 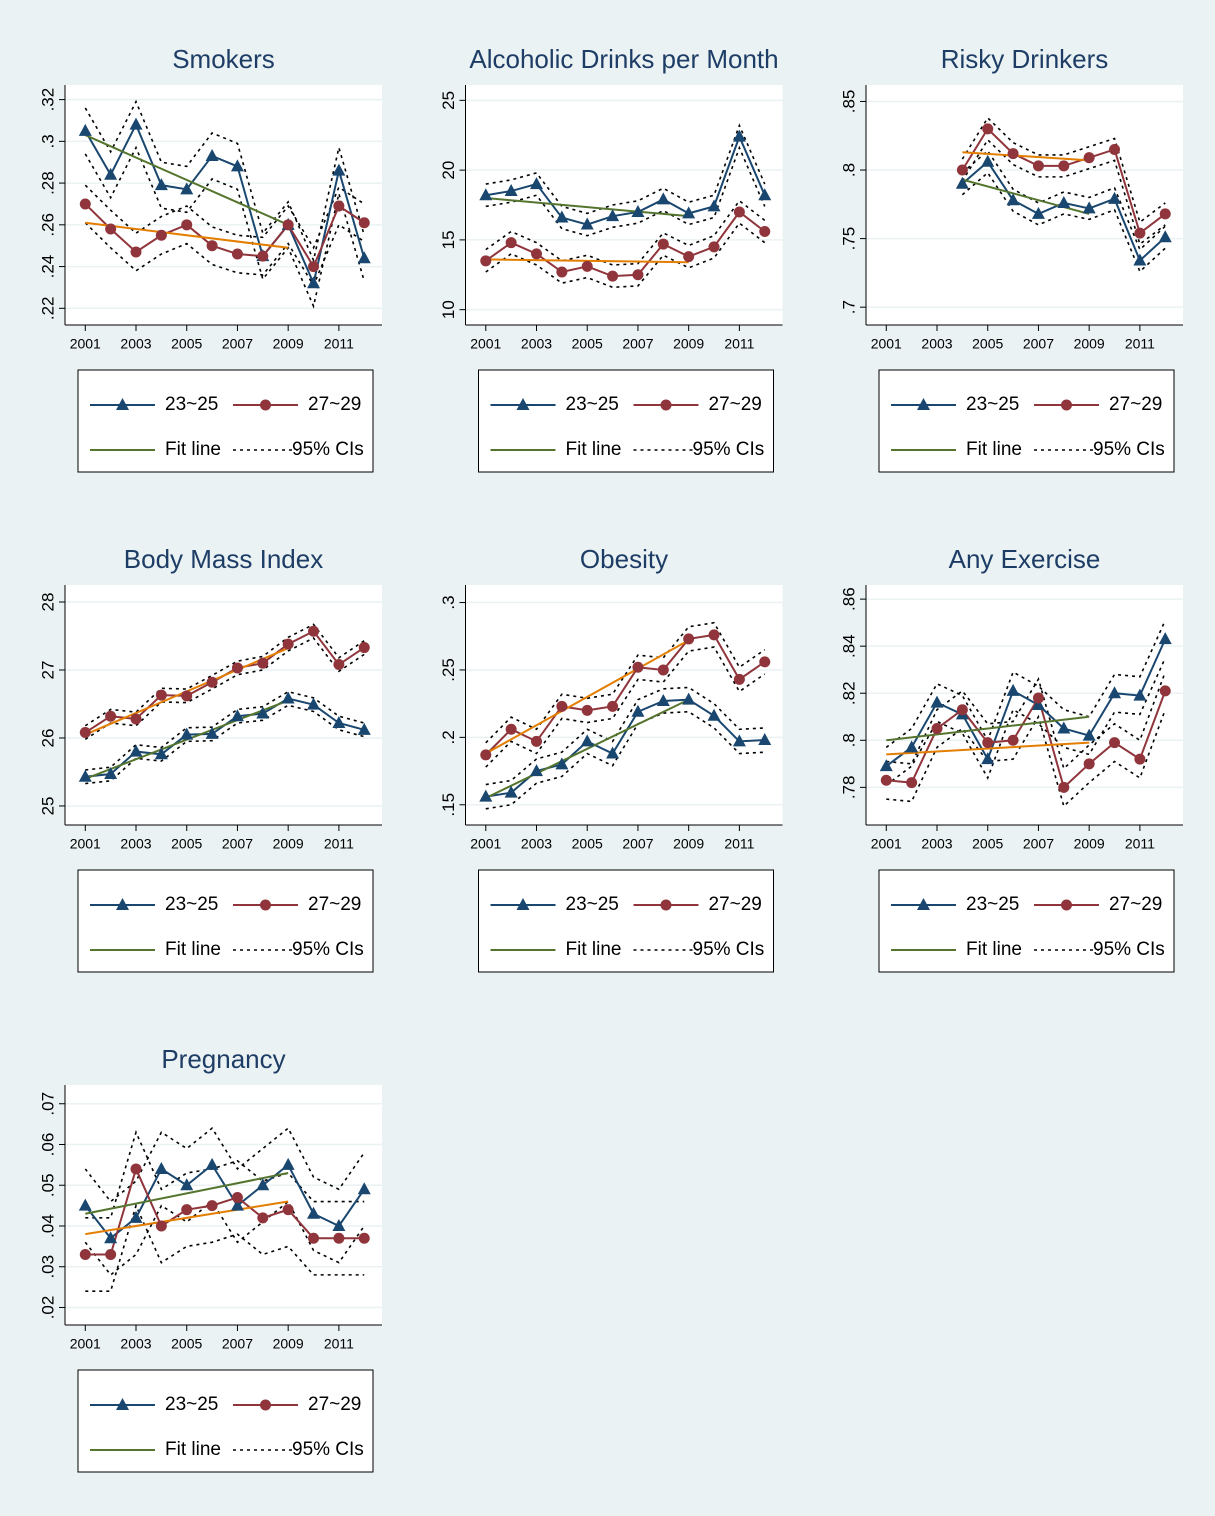 I want to click on x-tick-label: 2003, so click(x=135, y=344).